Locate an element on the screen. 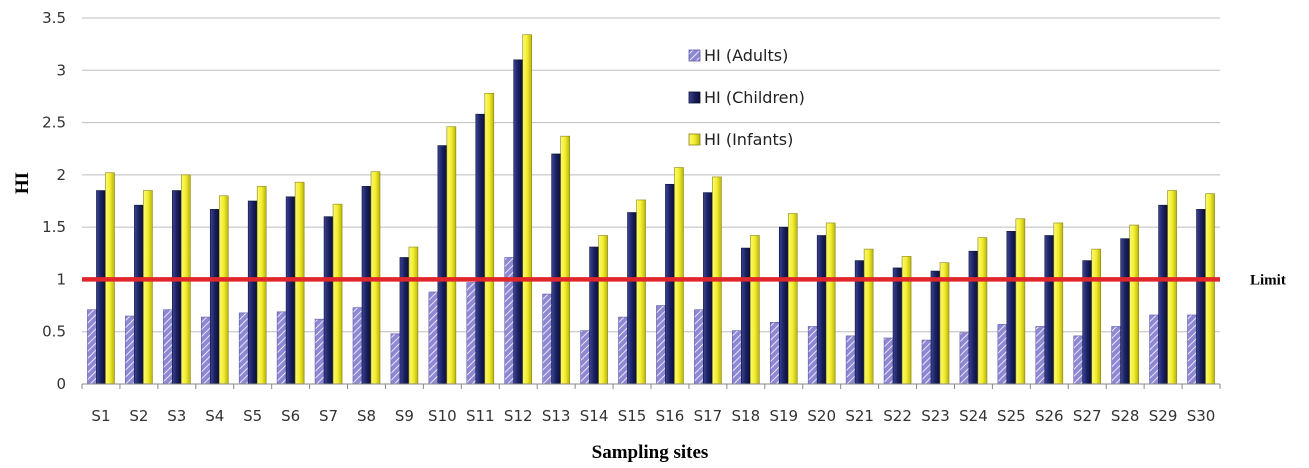 The image size is (1309, 468). bar-hi-adults-s29 is located at coordinates (1154, 349).